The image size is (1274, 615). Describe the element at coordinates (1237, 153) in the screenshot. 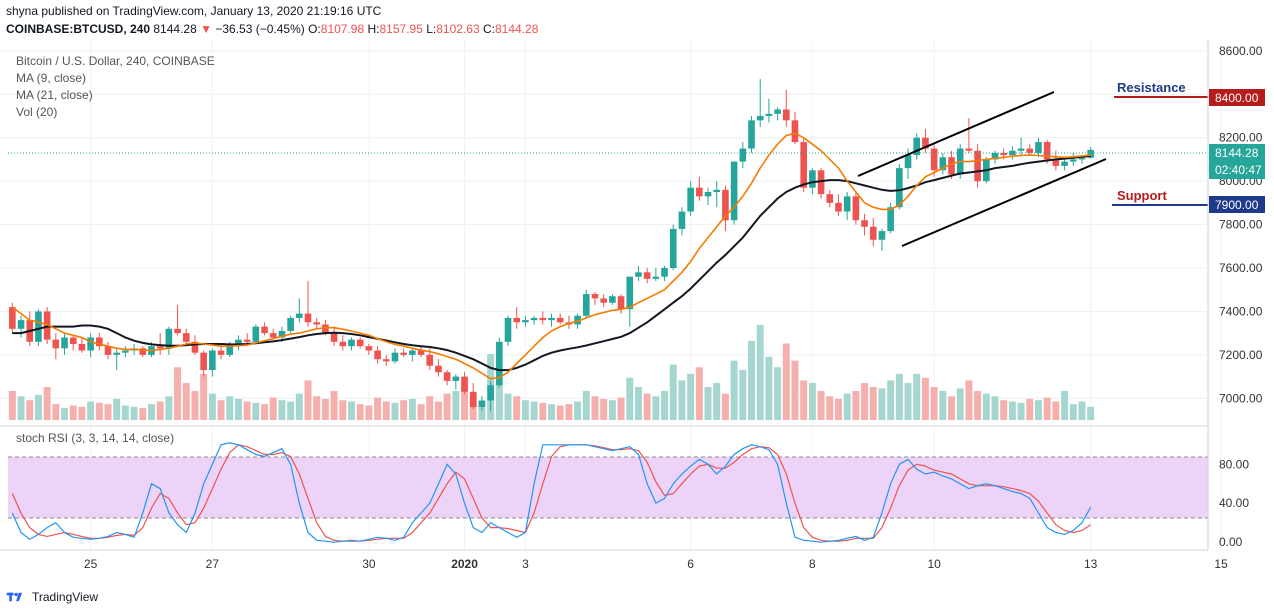

I see `last-price-tag-text: 8144.28` at that location.